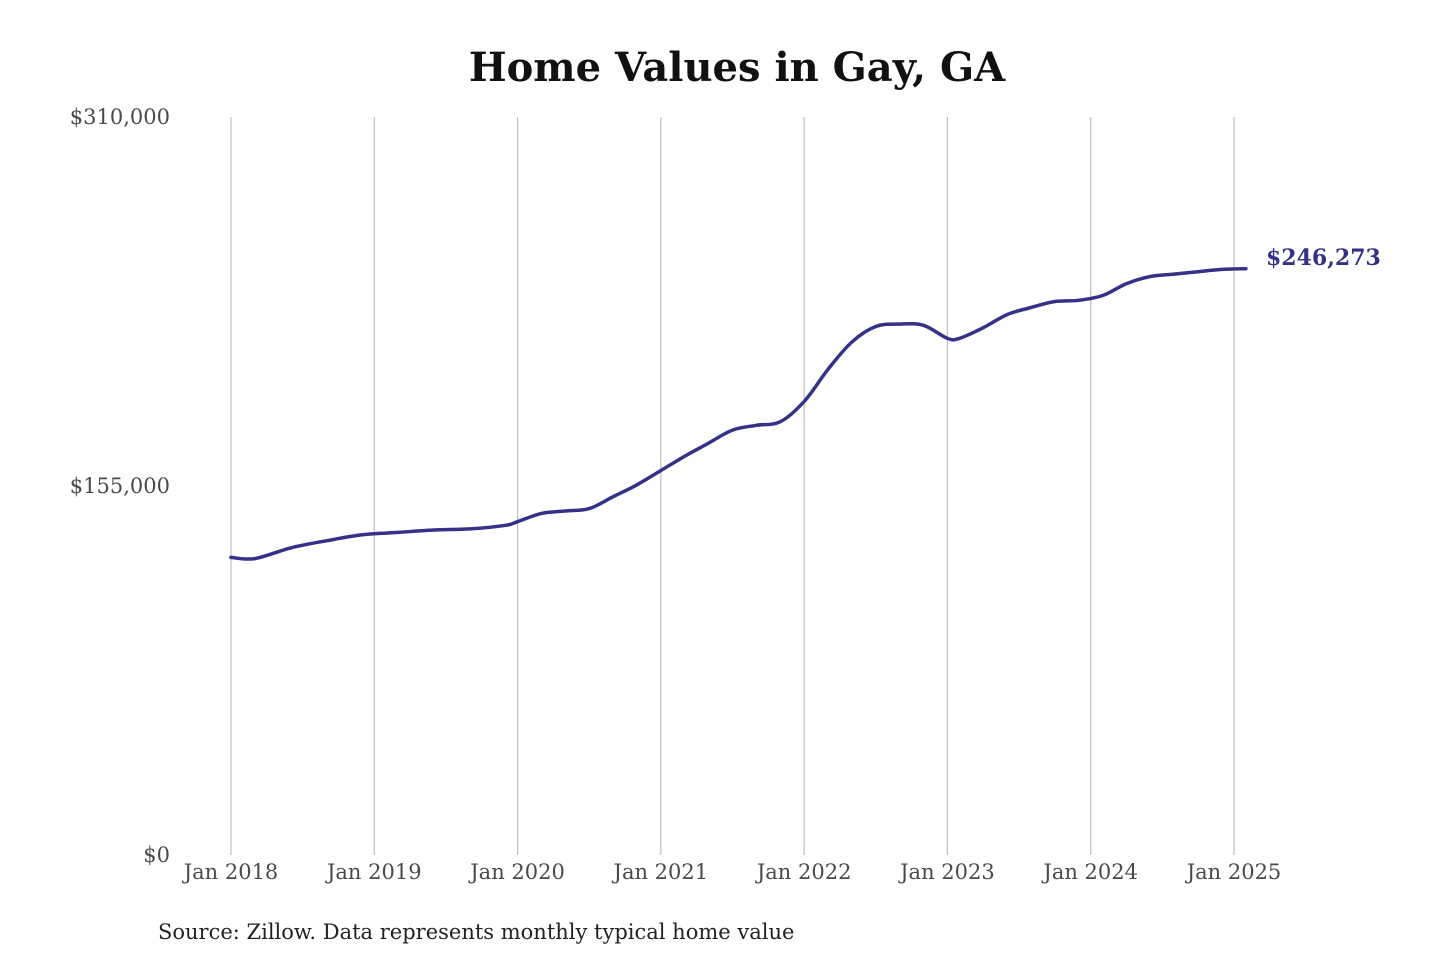 The height and width of the screenshot is (960, 1440). I want to click on x-tick-label: Jan 2018, so click(230, 872).